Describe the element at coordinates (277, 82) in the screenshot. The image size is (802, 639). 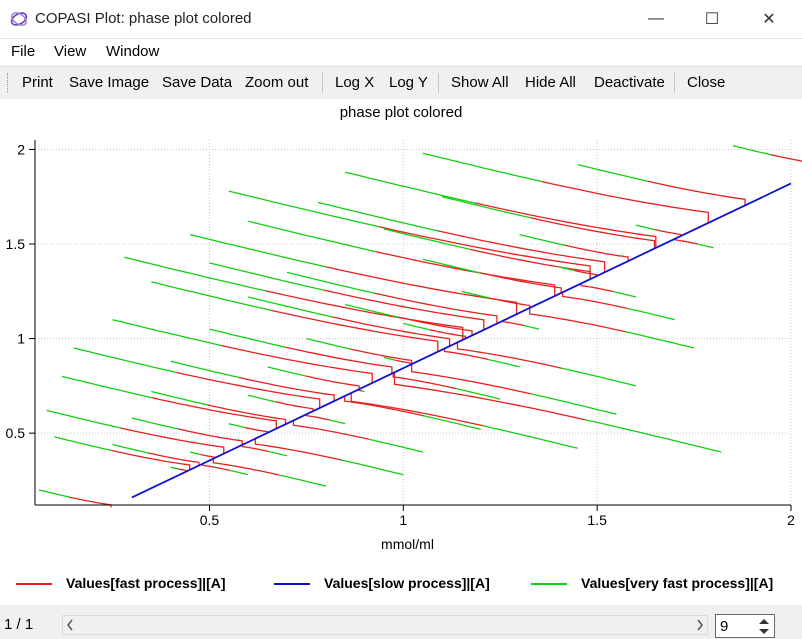
I see `zoom-out-button: Zoom out` at that location.